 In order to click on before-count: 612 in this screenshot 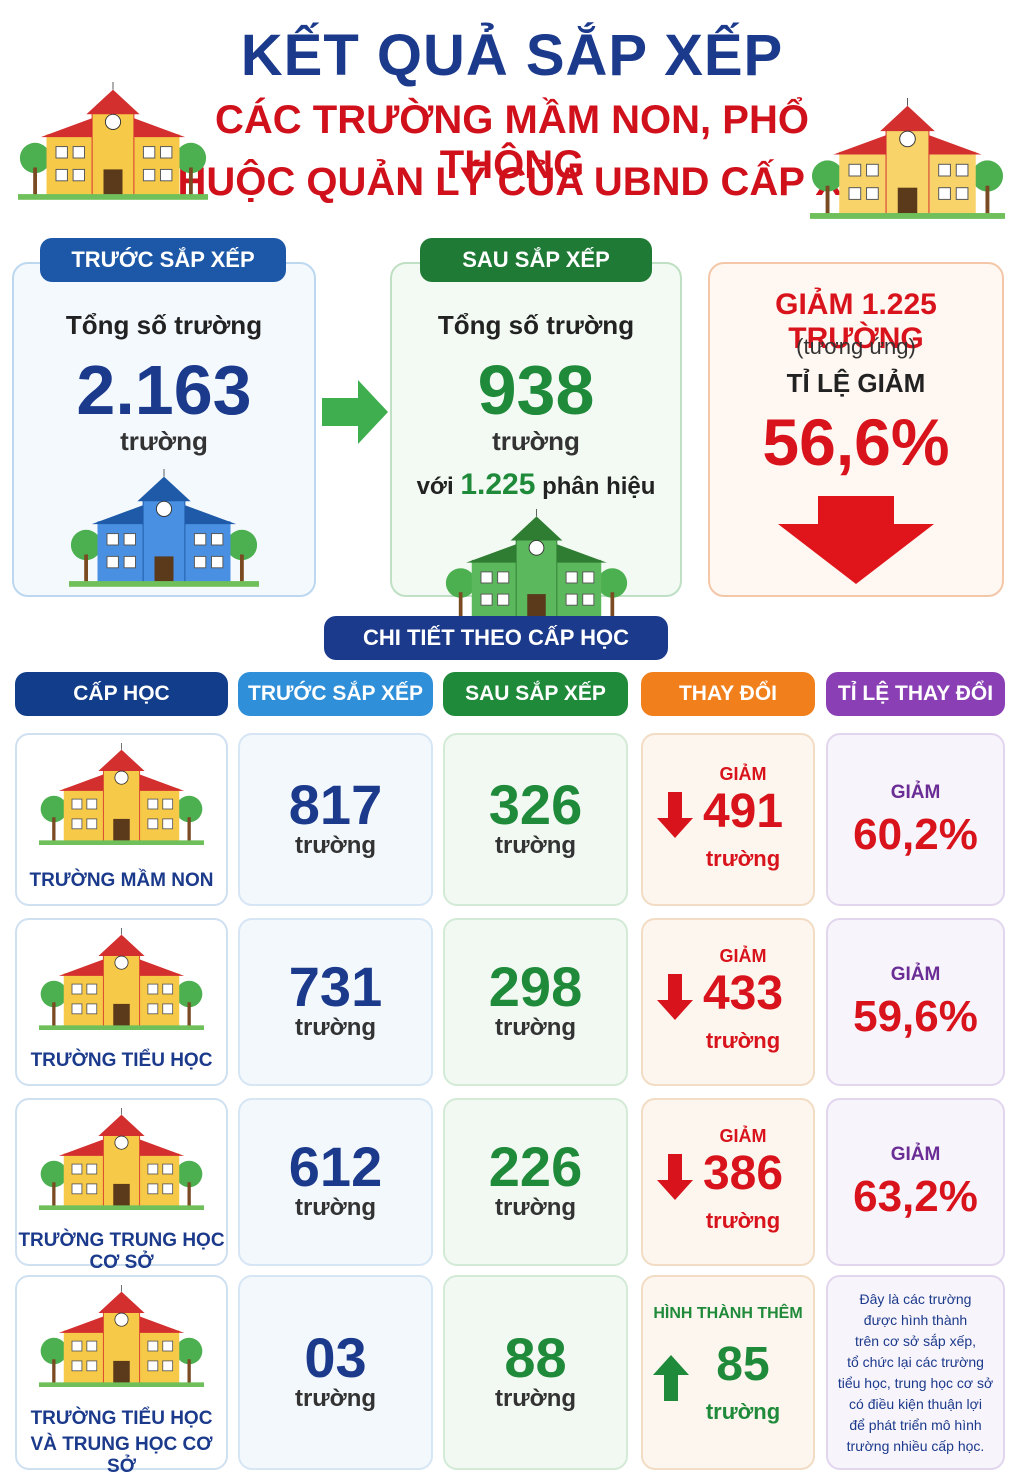, I will do `click(335, 1166)`.